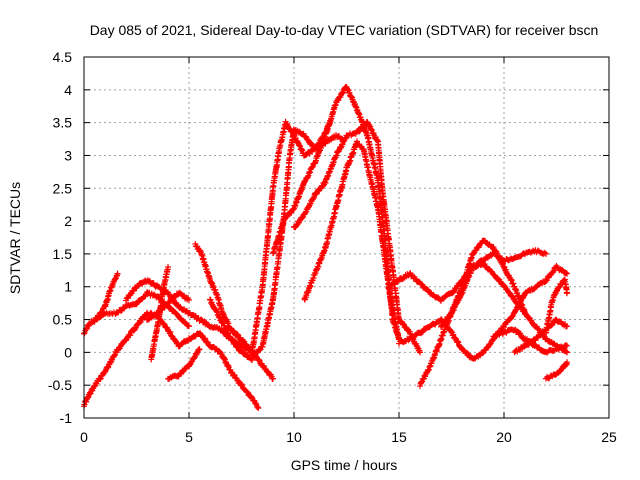  I want to click on y-tick-label: 4.5, so click(63, 57).